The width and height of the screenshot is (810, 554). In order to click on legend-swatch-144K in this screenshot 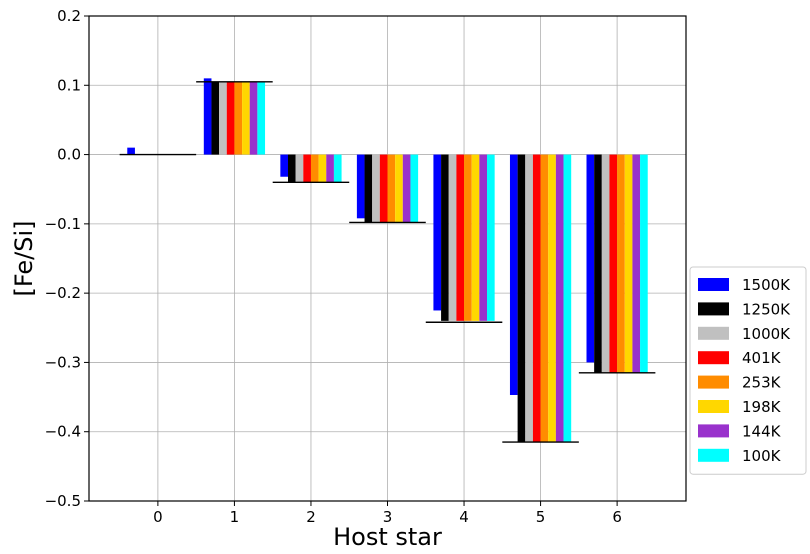, I will do `click(713, 431)`.